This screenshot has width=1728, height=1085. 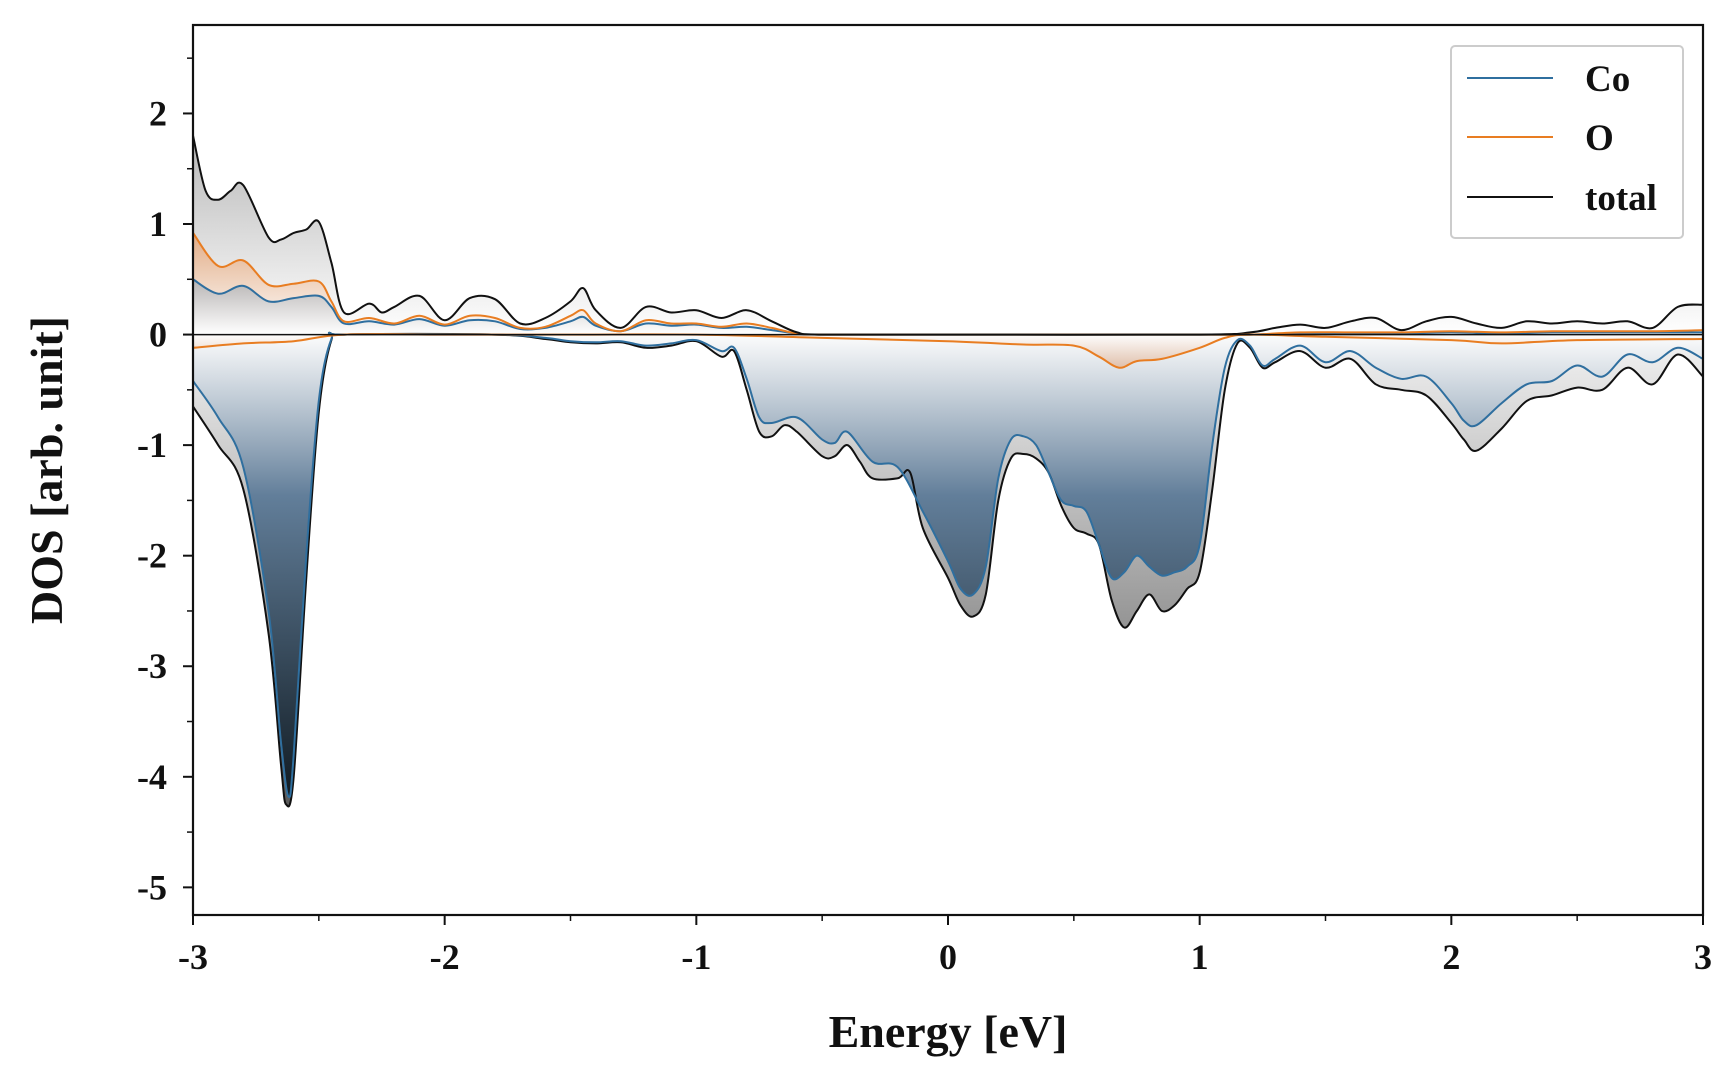 What do you see at coordinates (193, 957) in the screenshot?
I see `x-tick-label: -3` at bounding box center [193, 957].